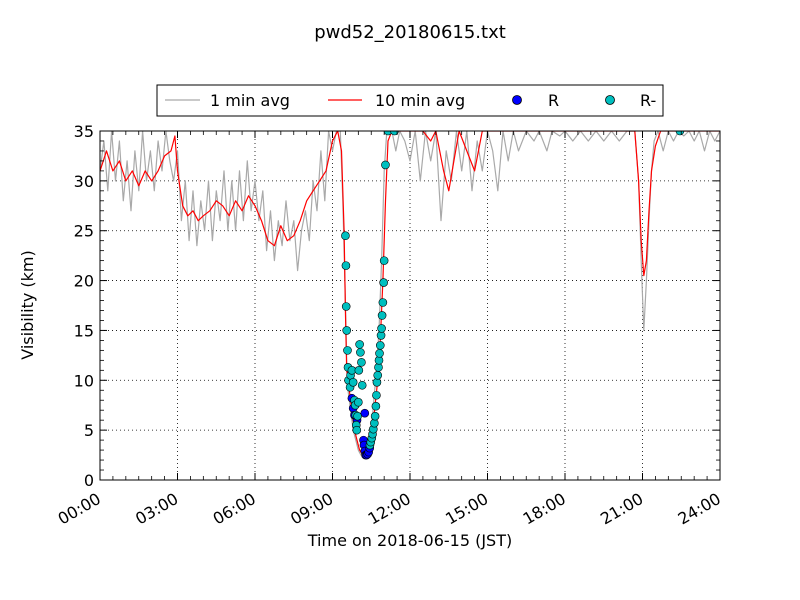 The width and height of the screenshot is (800, 600). What do you see at coordinates (535, 100) in the screenshot?
I see `legend-item-r: R` at bounding box center [535, 100].